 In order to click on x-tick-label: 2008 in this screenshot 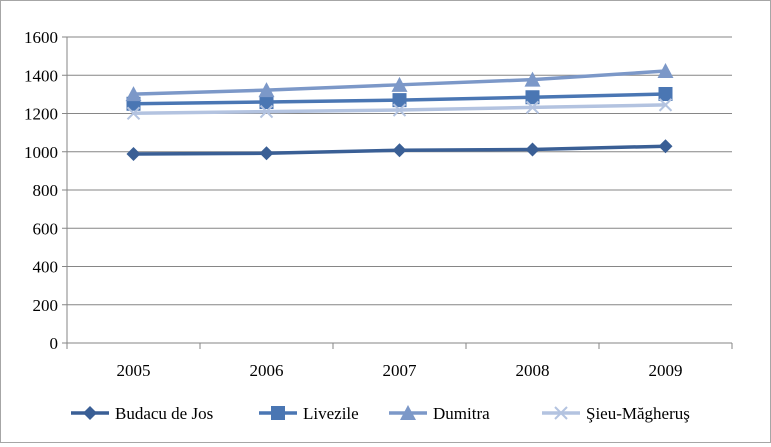, I will do `click(533, 370)`.